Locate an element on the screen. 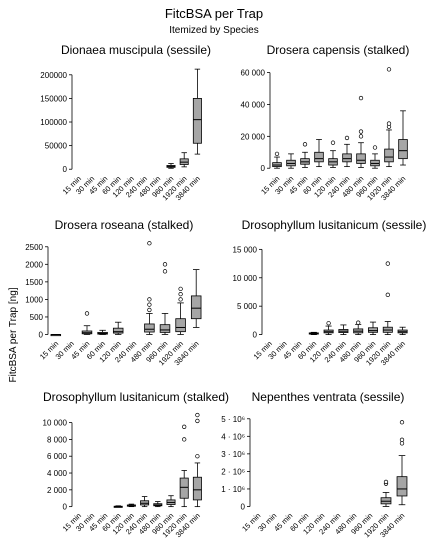 The height and width of the screenshot is (550, 428). y-tick-label: 2000 is located at coordinates (34, 264).